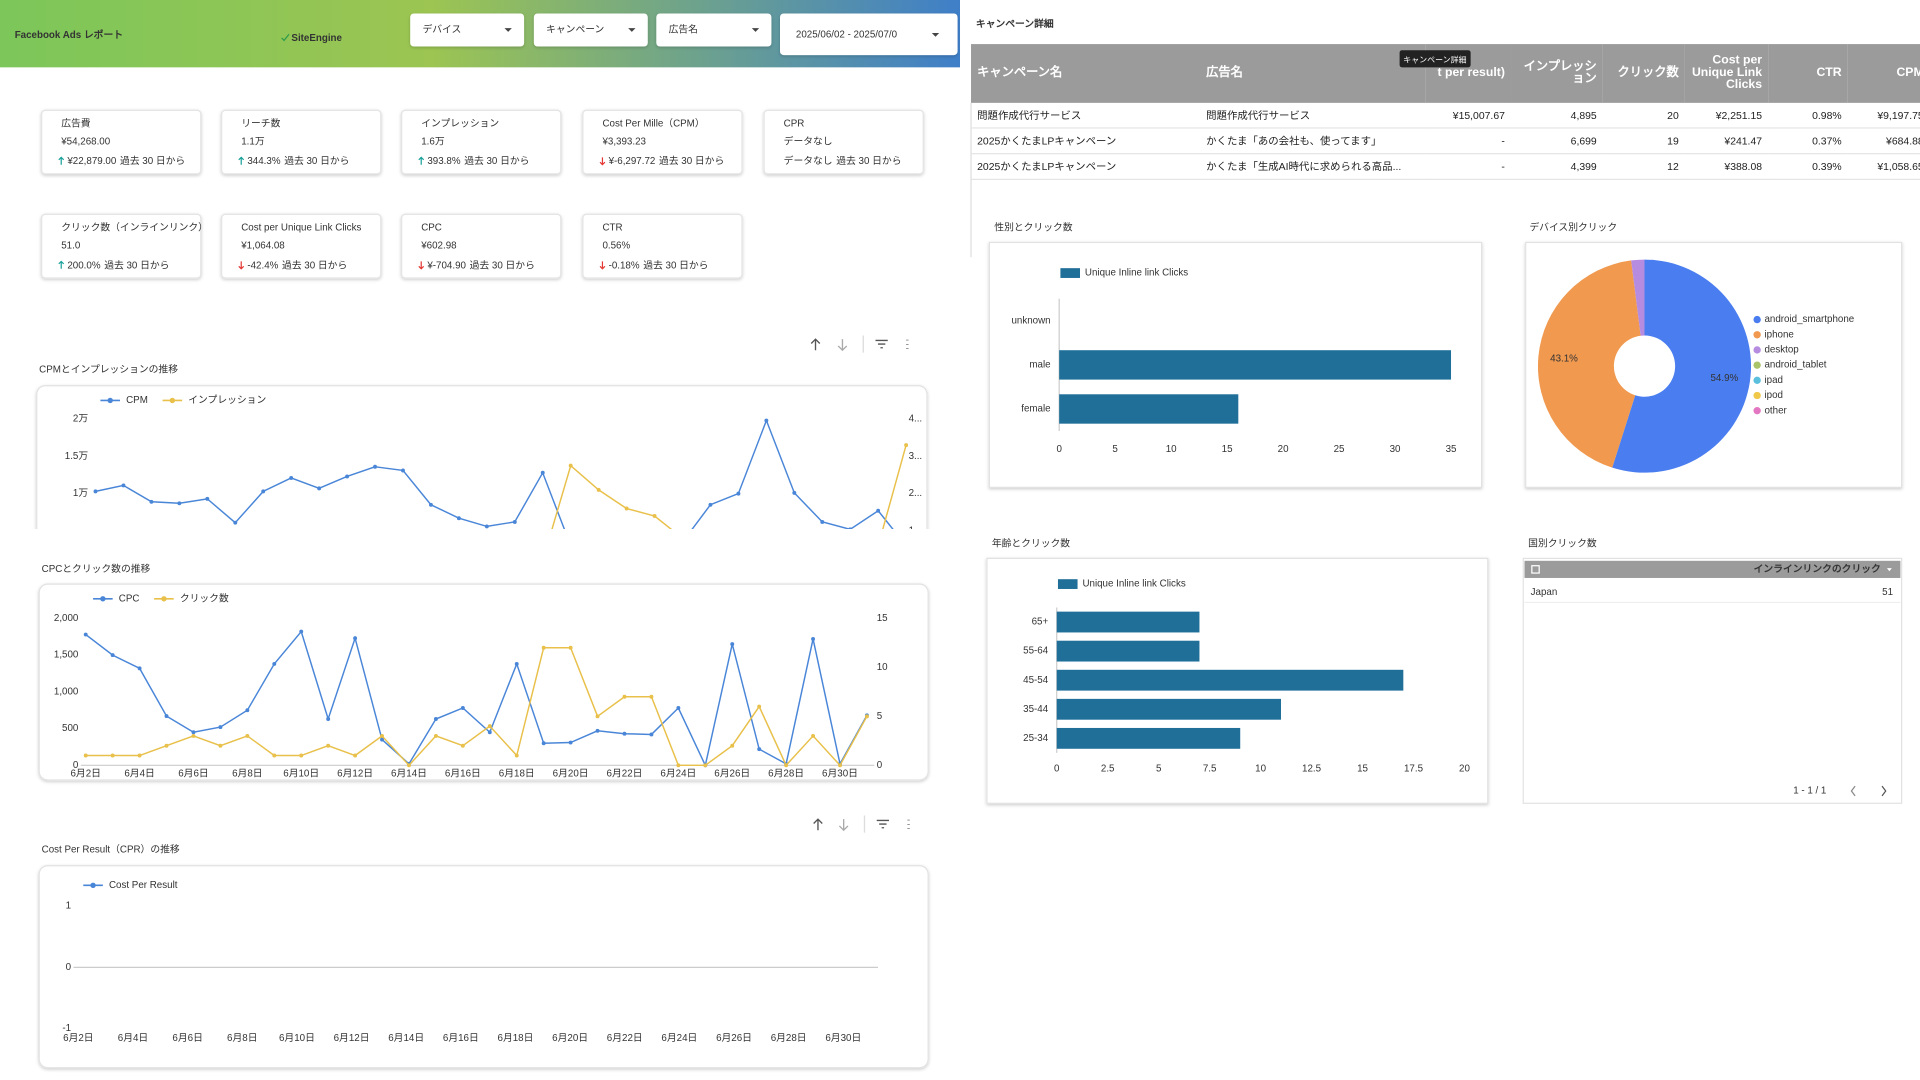  What do you see at coordinates (139, 773) in the screenshot?
I see `x-tick-label: 6月4日` at bounding box center [139, 773].